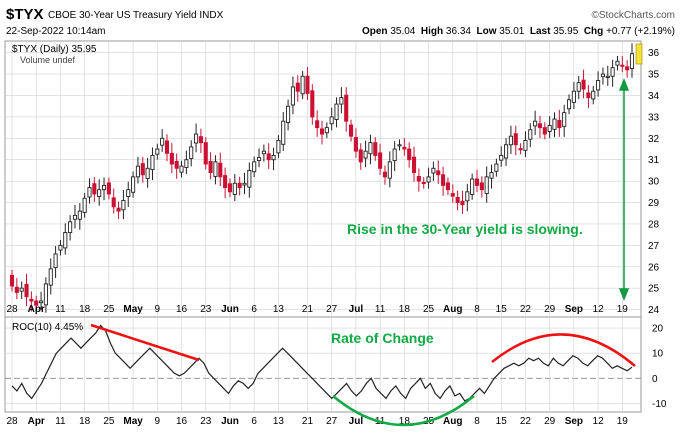 This screenshot has height=443, width=687. What do you see at coordinates (206, 421) in the screenshot?
I see `roc-x-label: 23` at bounding box center [206, 421].